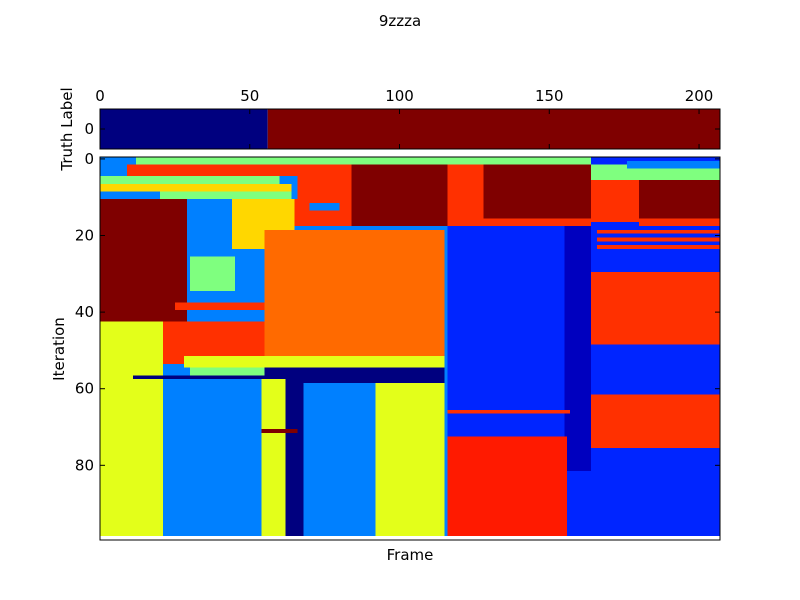  I want to click on x-tick-label: 50, so click(249, 96).